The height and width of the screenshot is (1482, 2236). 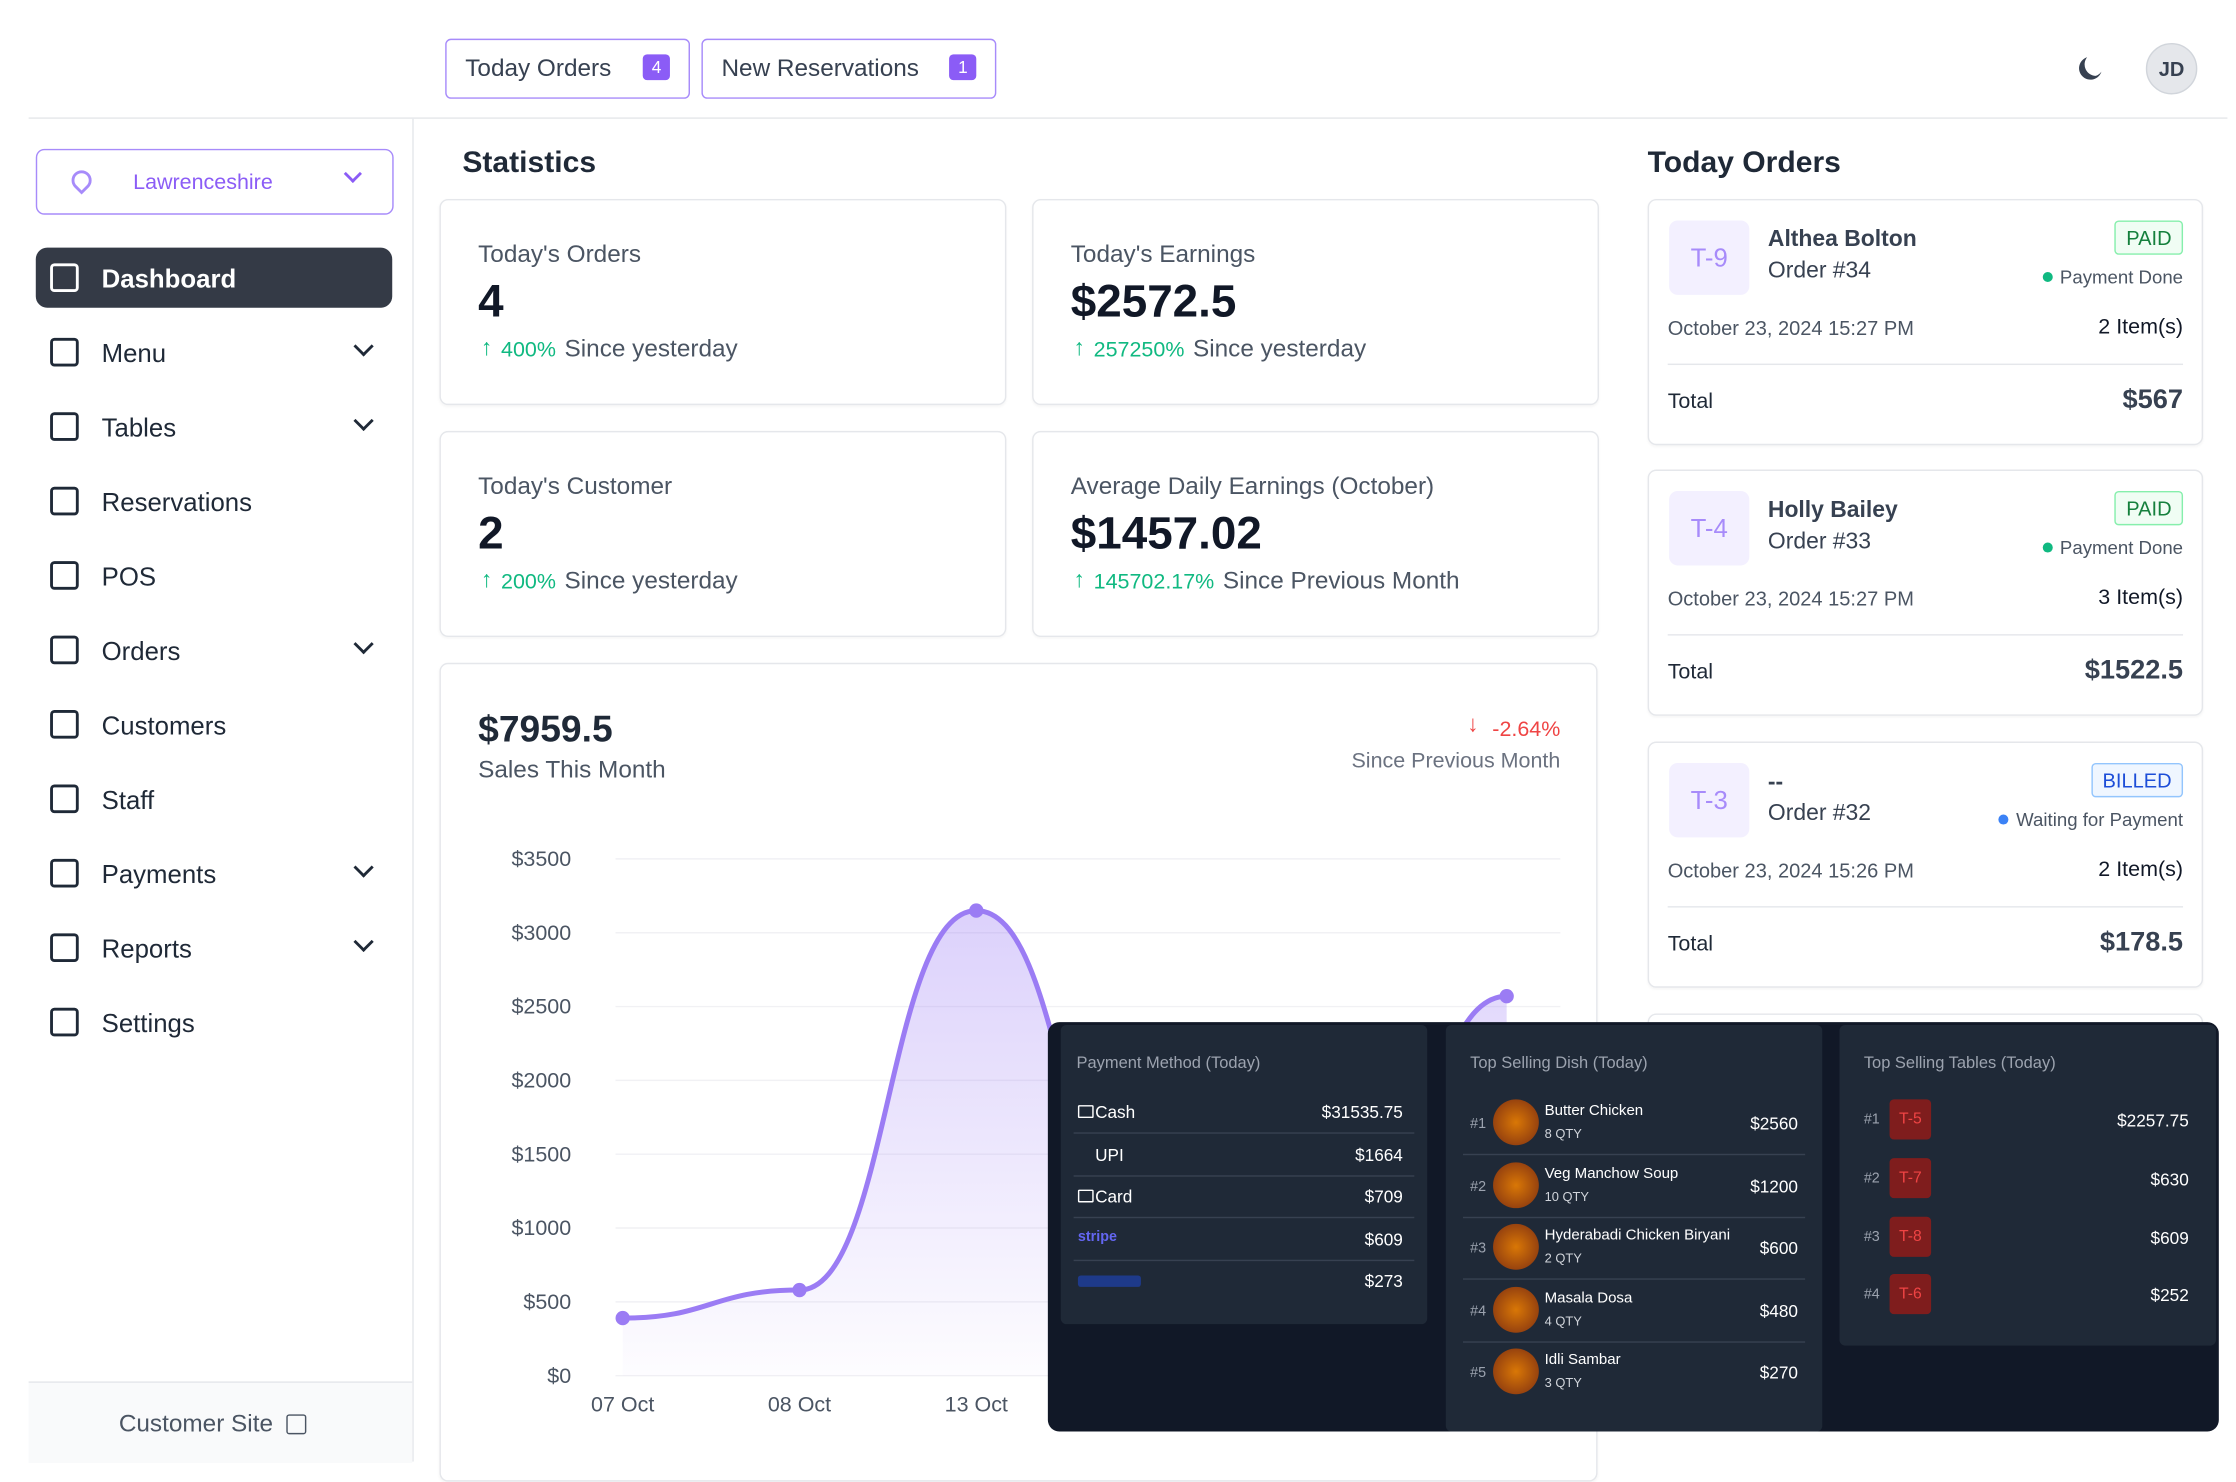 What do you see at coordinates (214, 799) in the screenshot?
I see `nav-item: Staff` at bounding box center [214, 799].